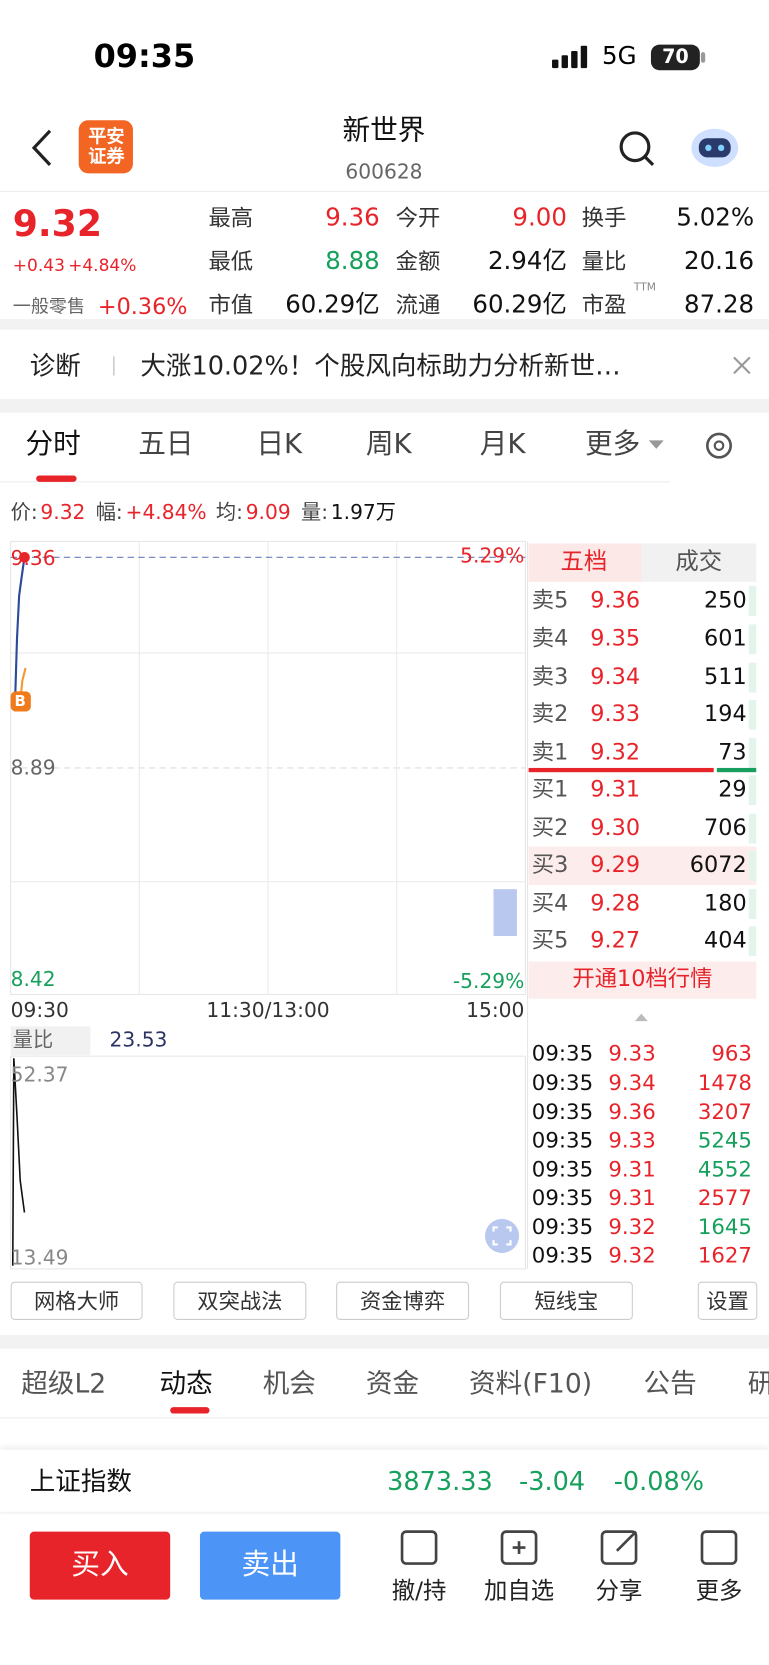 The image size is (769, 1665). What do you see at coordinates (619, 1591) in the screenshot?
I see `action-label: 分享` at bounding box center [619, 1591].